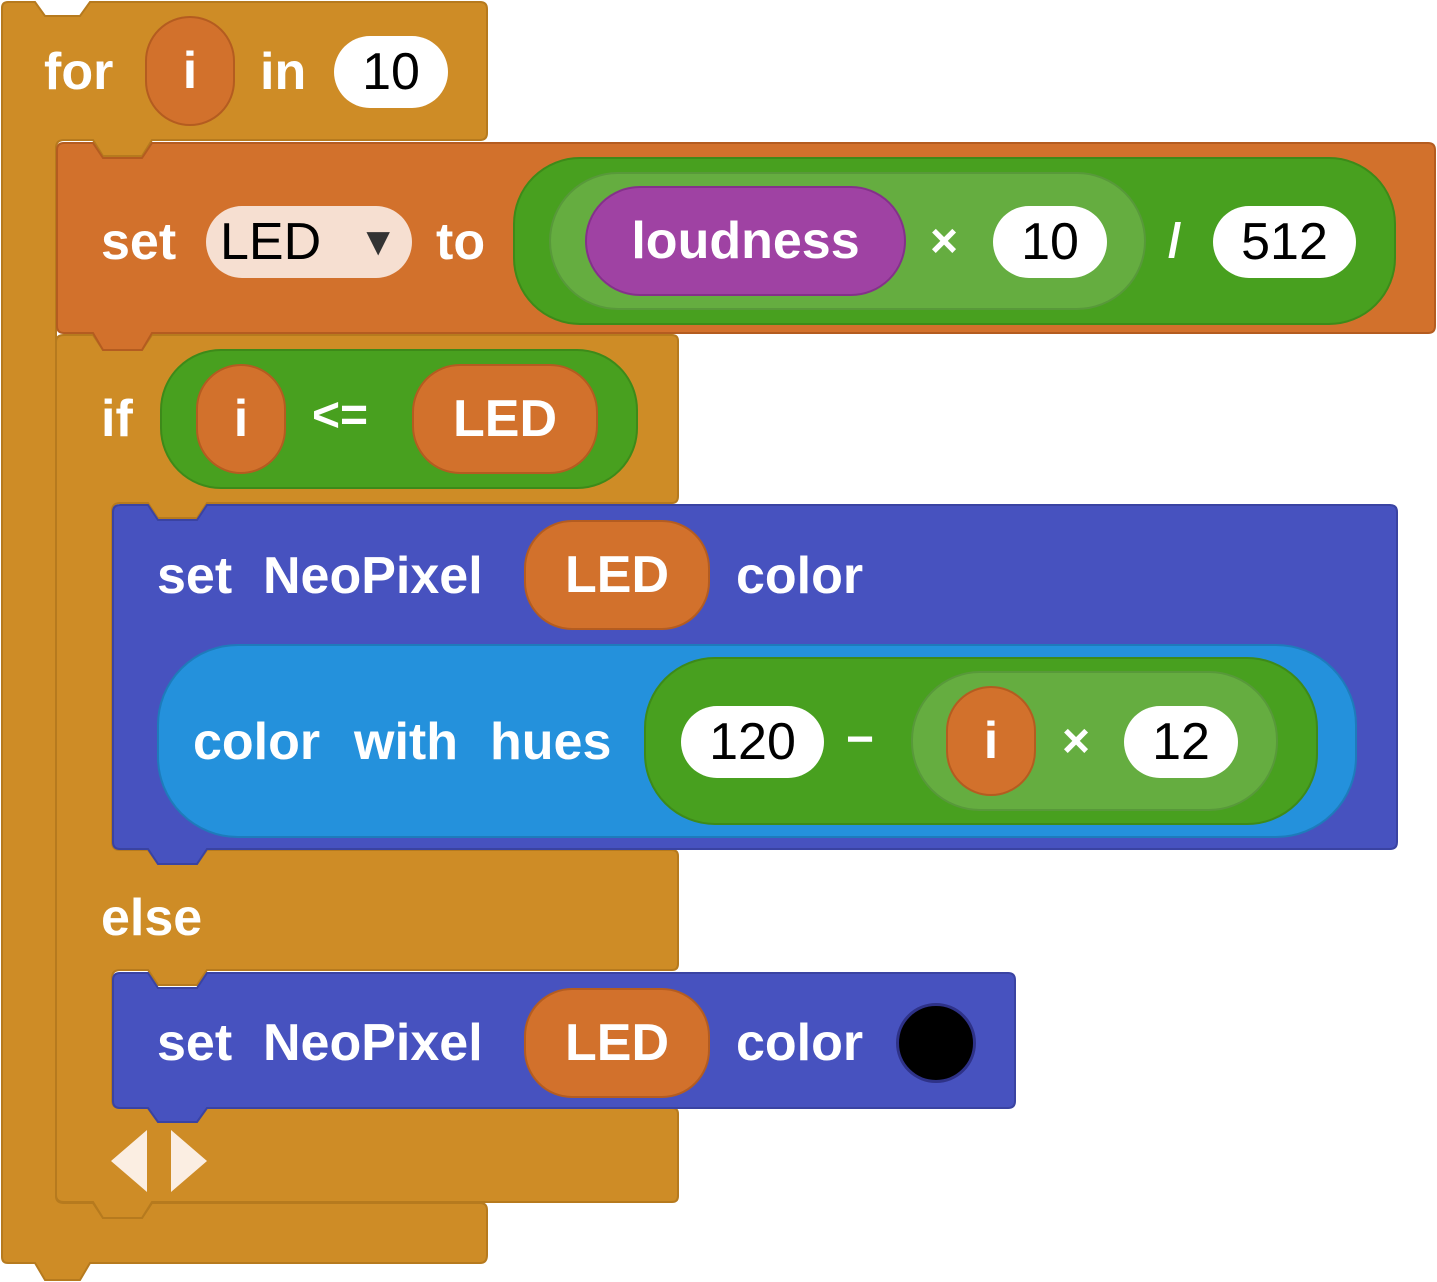  I want to click on if-keyword: if, so click(117, 419).